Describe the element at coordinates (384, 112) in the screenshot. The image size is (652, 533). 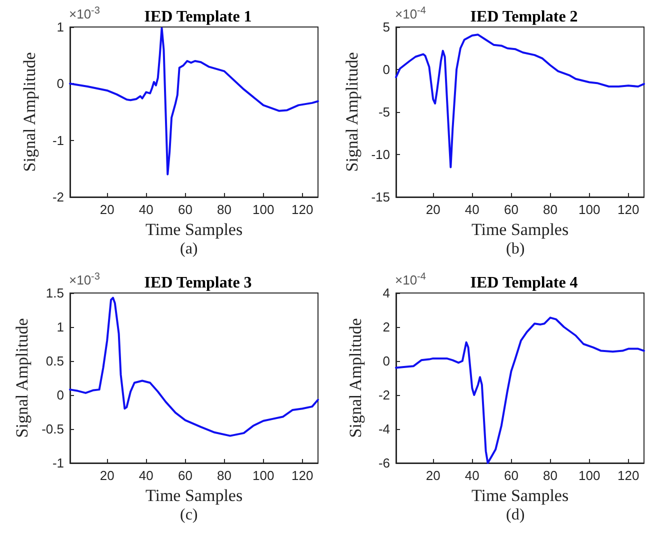
I see `y-tick-label: -5` at that location.